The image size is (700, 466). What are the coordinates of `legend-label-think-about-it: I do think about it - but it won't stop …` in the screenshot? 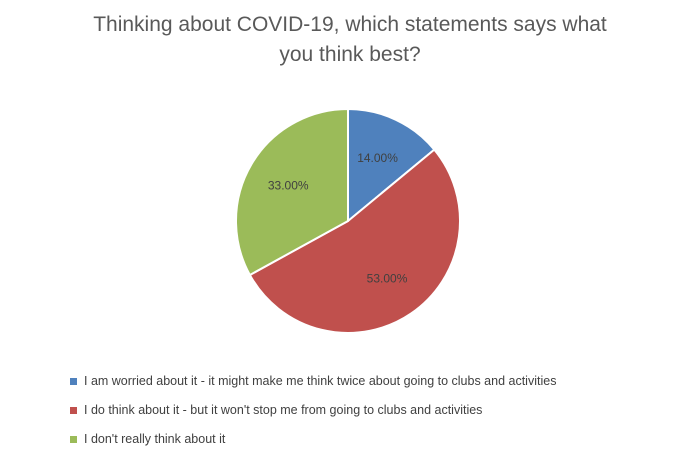 It's located at (283, 410).